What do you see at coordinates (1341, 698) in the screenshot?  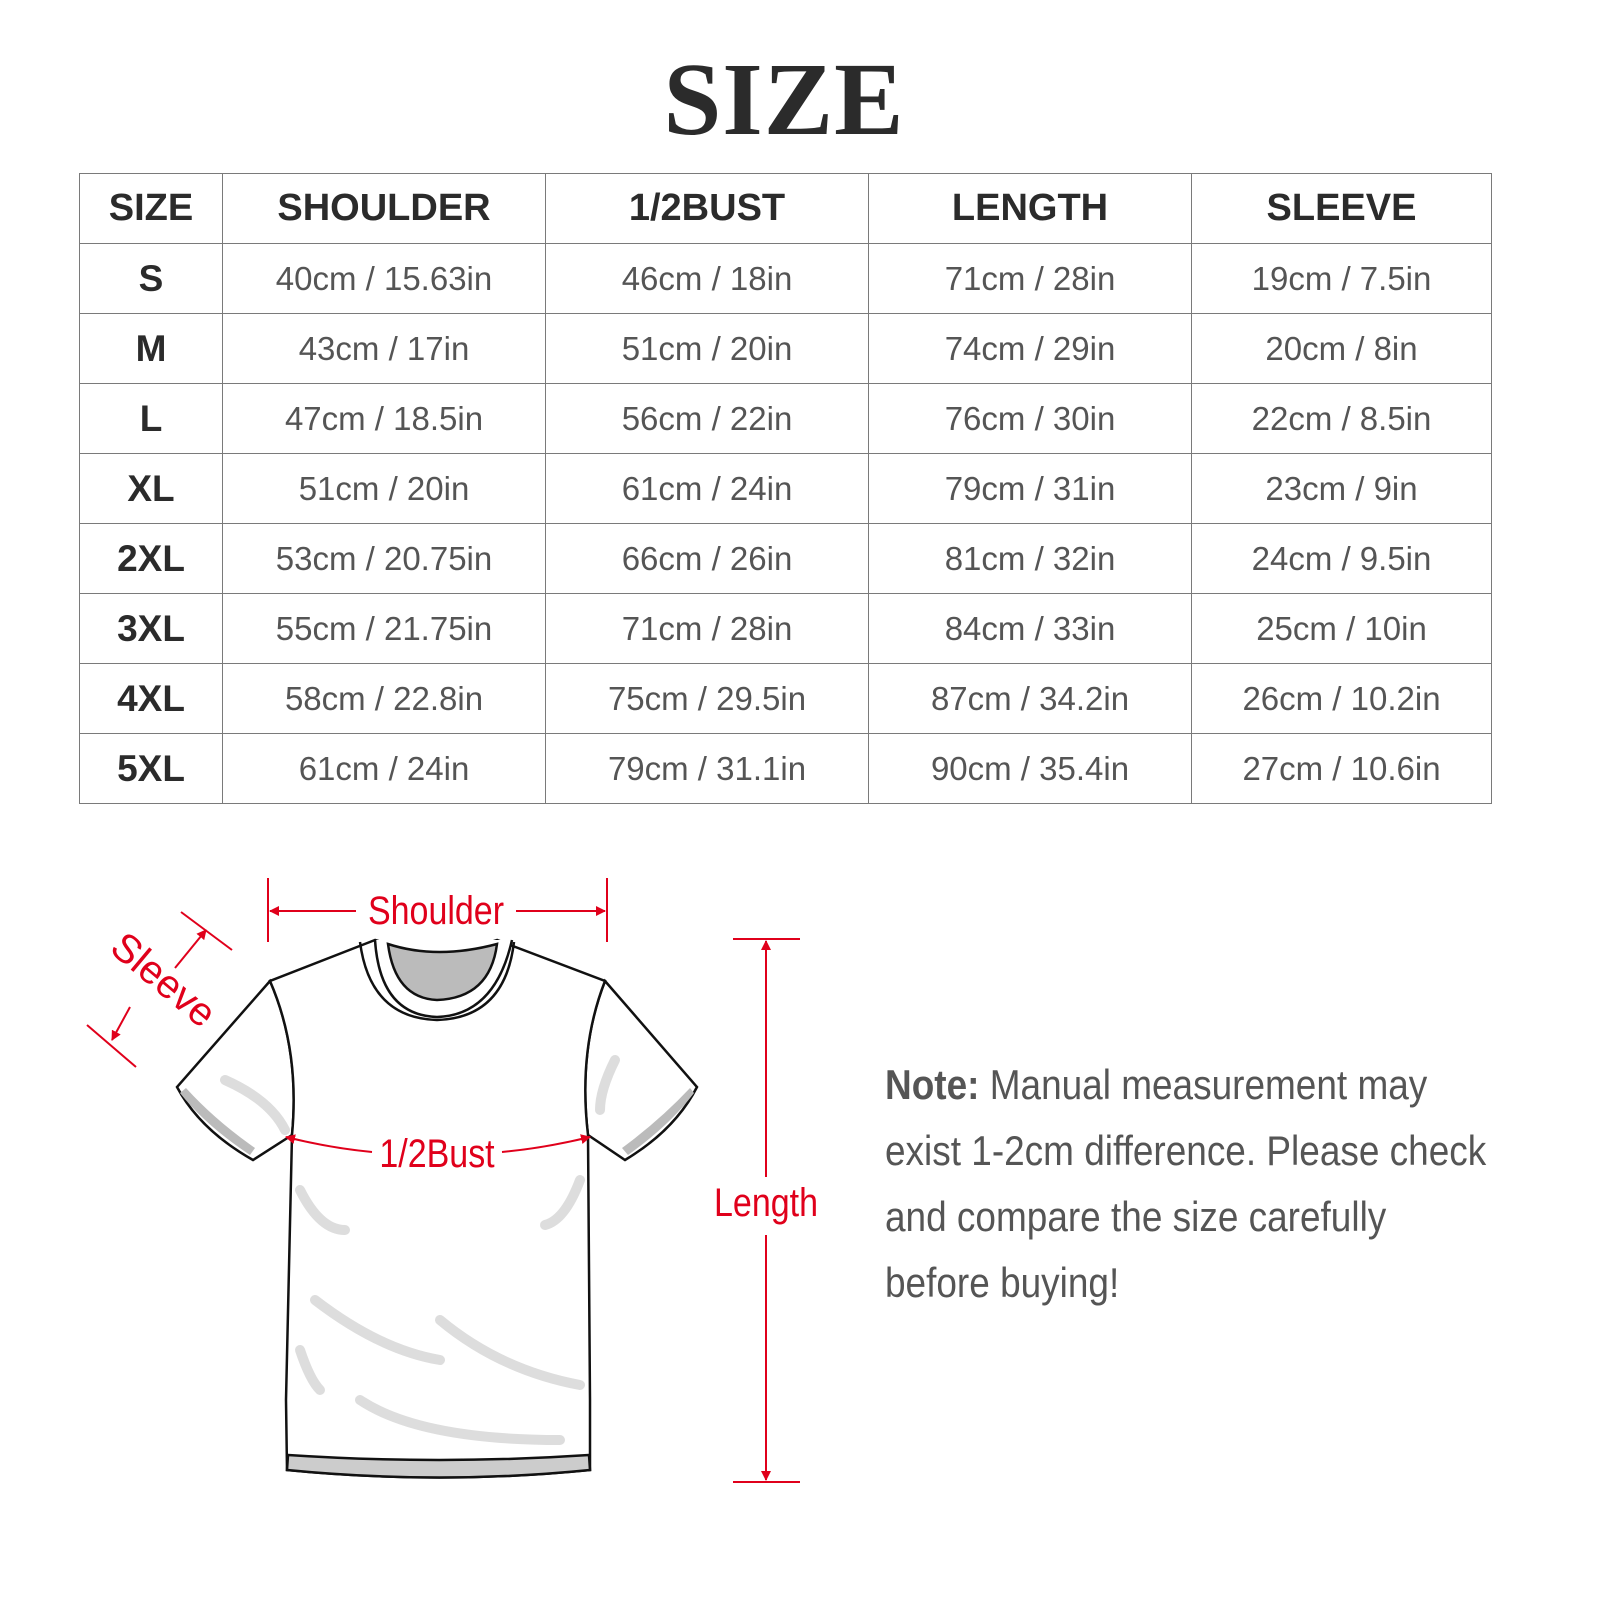 I see `measurement-cell: 26cm / 10.2in` at bounding box center [1341, 698].